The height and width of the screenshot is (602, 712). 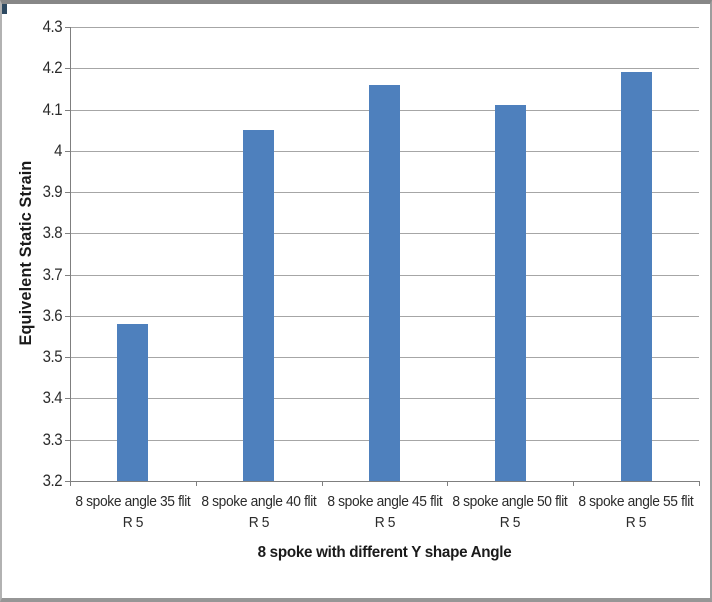 I want to click on category-label-line: 8 spoke angle 45 flit, so click(x=384, y=501).